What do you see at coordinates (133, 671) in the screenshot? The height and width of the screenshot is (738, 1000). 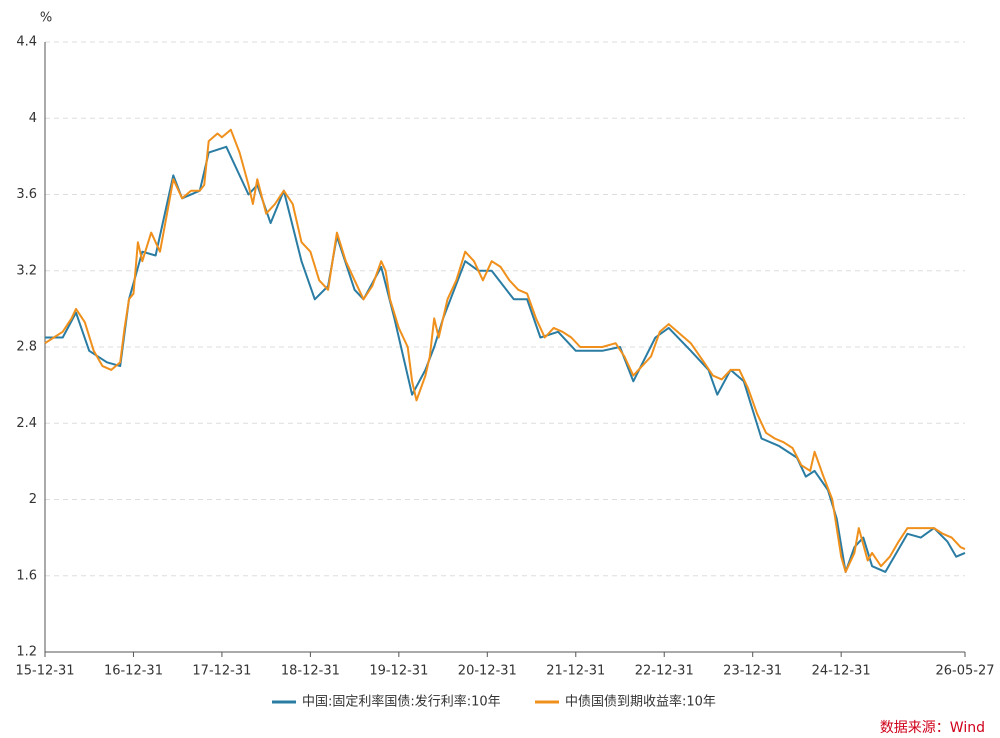 I see `x-tick-label: 16-12-31` at bounding box center [133, 671].